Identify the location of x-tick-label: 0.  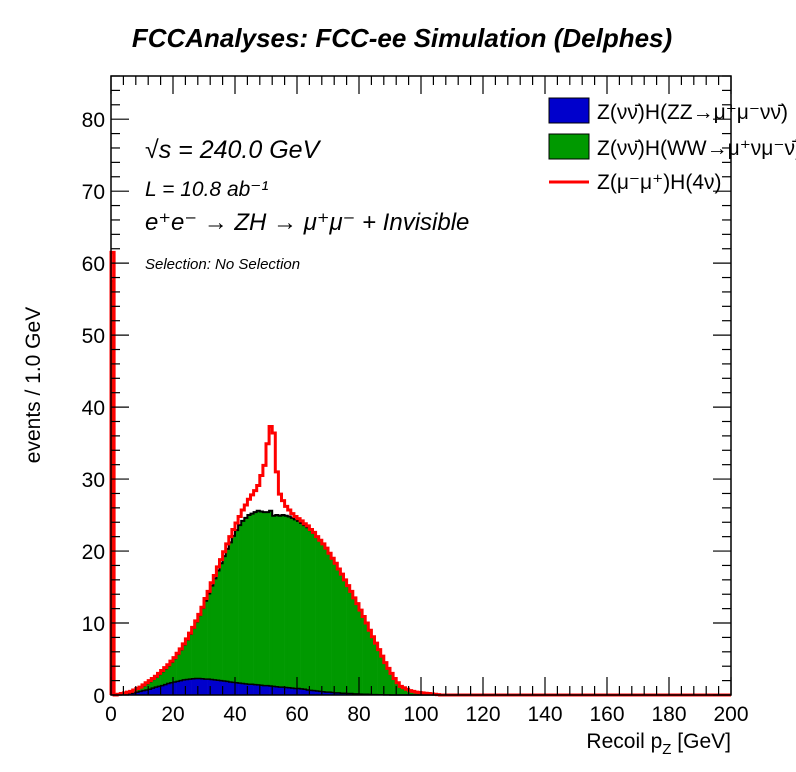
(111, 714).